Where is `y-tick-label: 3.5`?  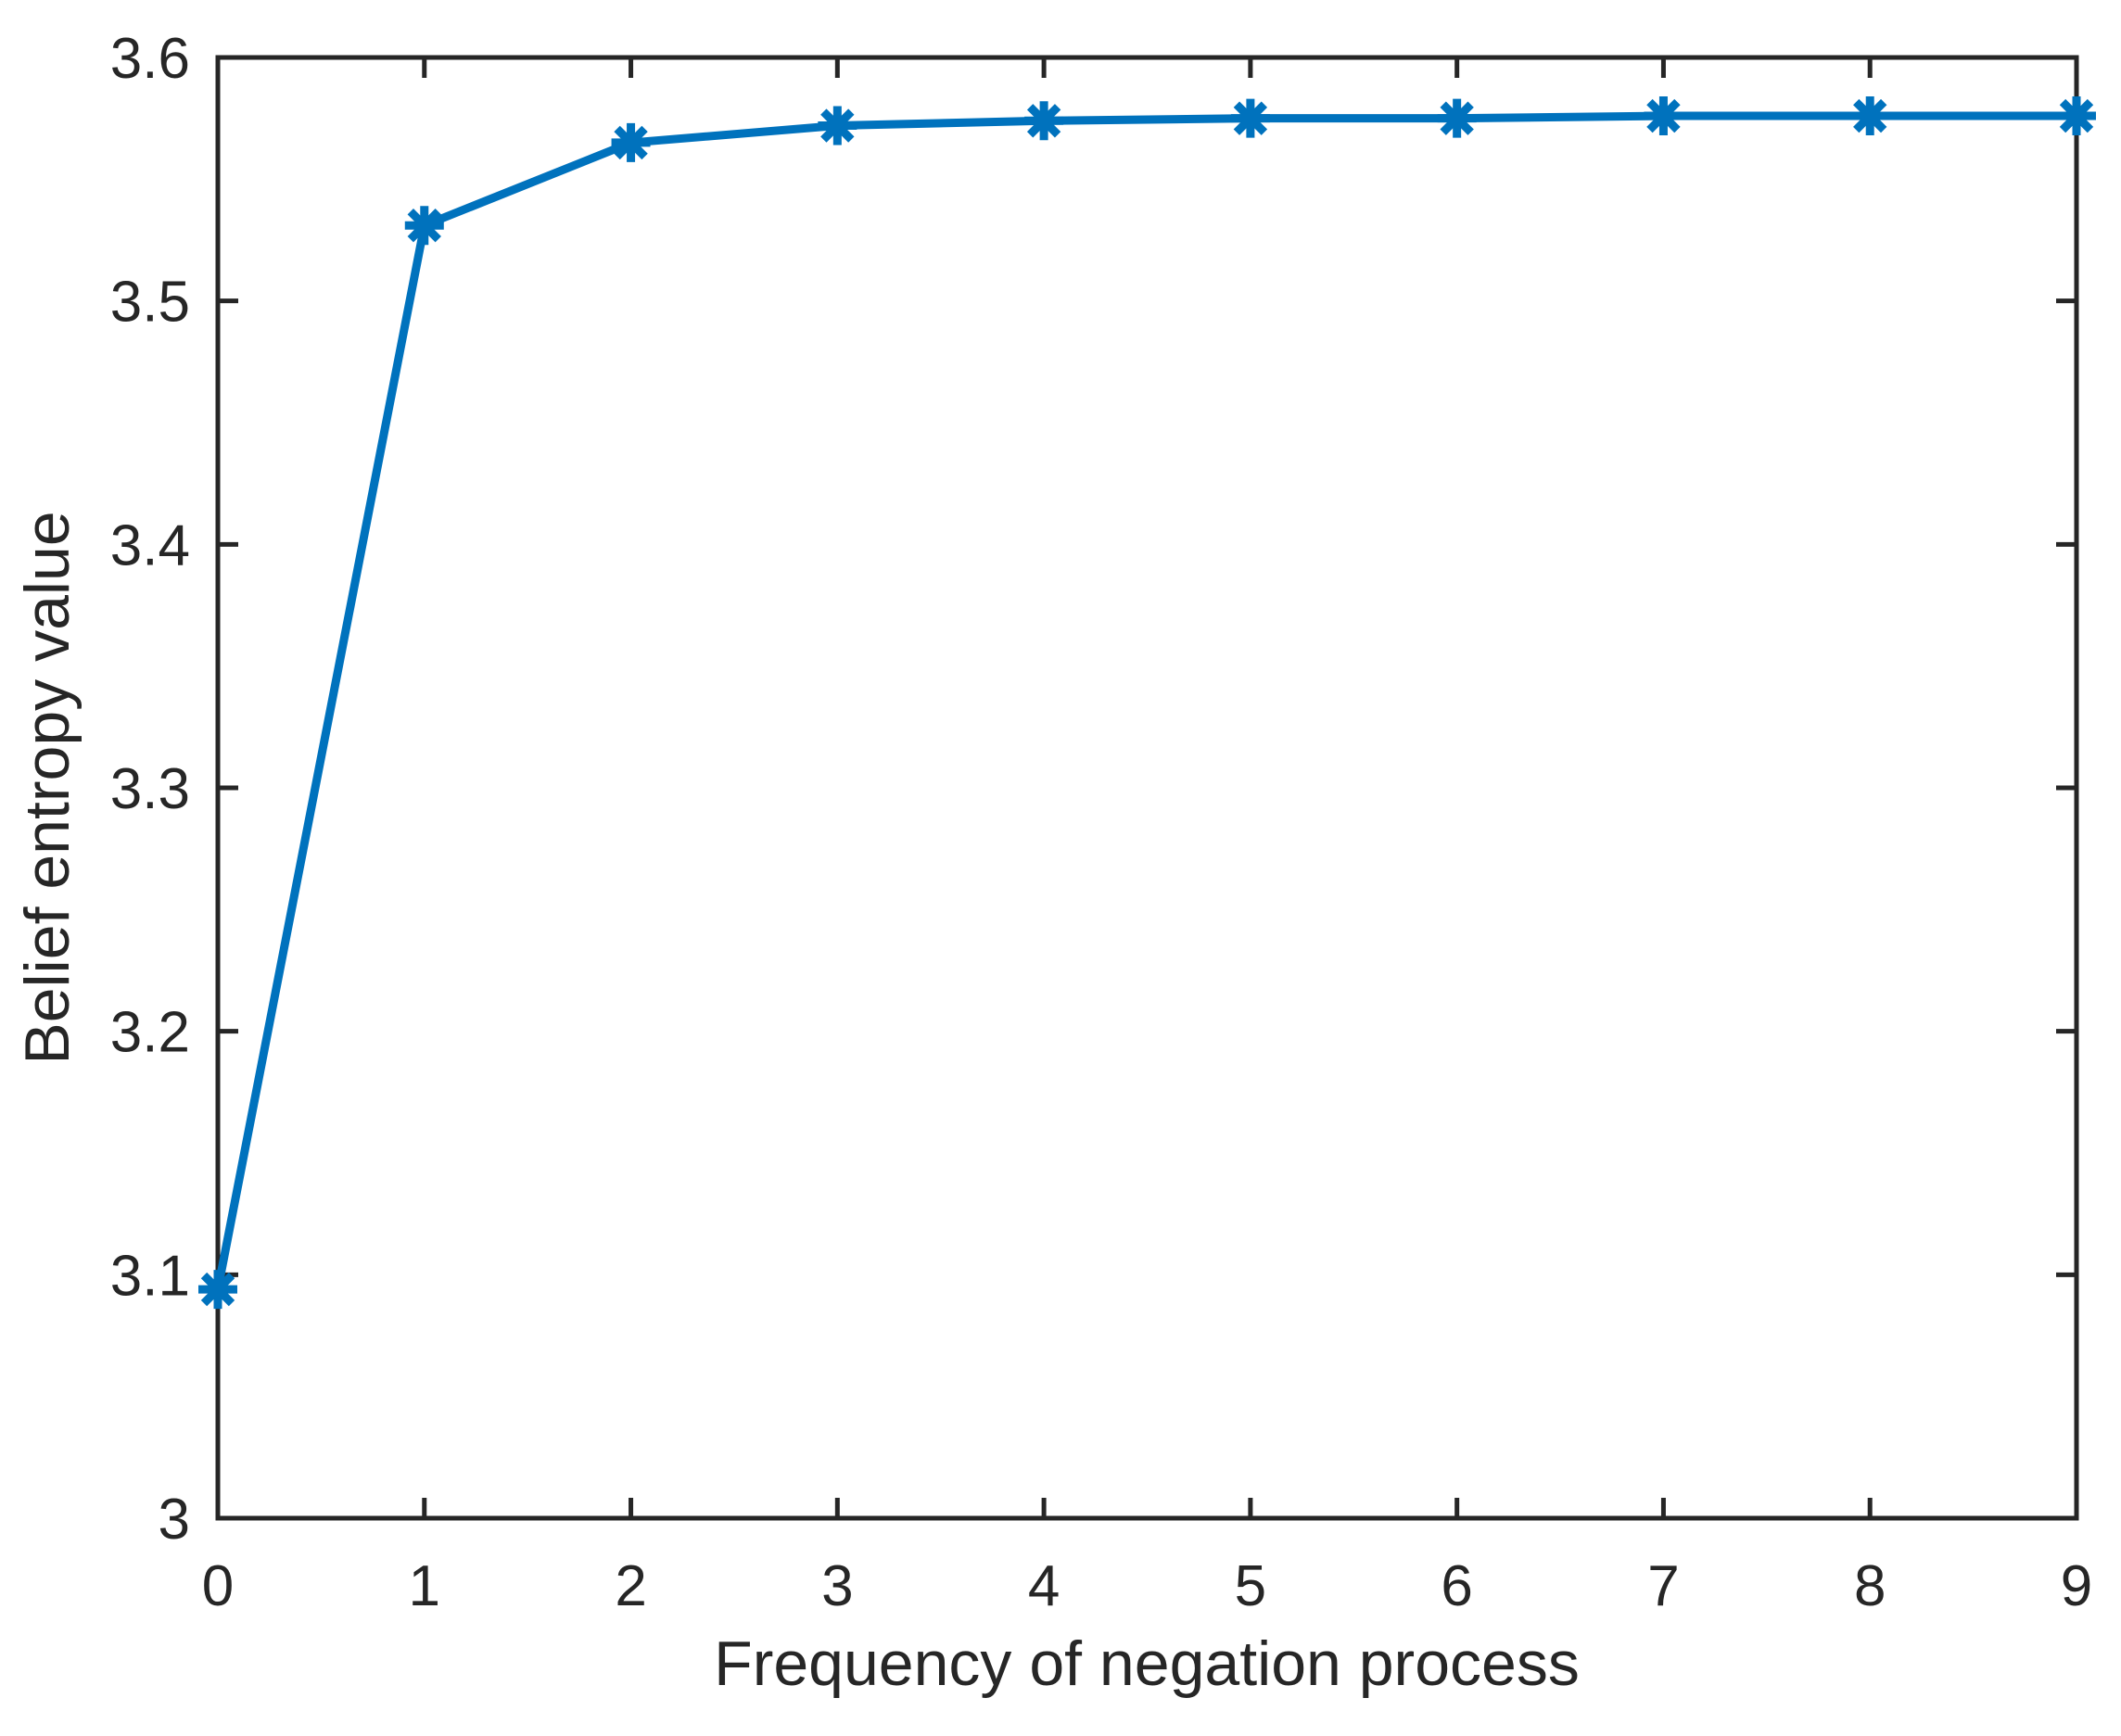 y-tick-label: 3.5 is located at coordinates (150, 303).